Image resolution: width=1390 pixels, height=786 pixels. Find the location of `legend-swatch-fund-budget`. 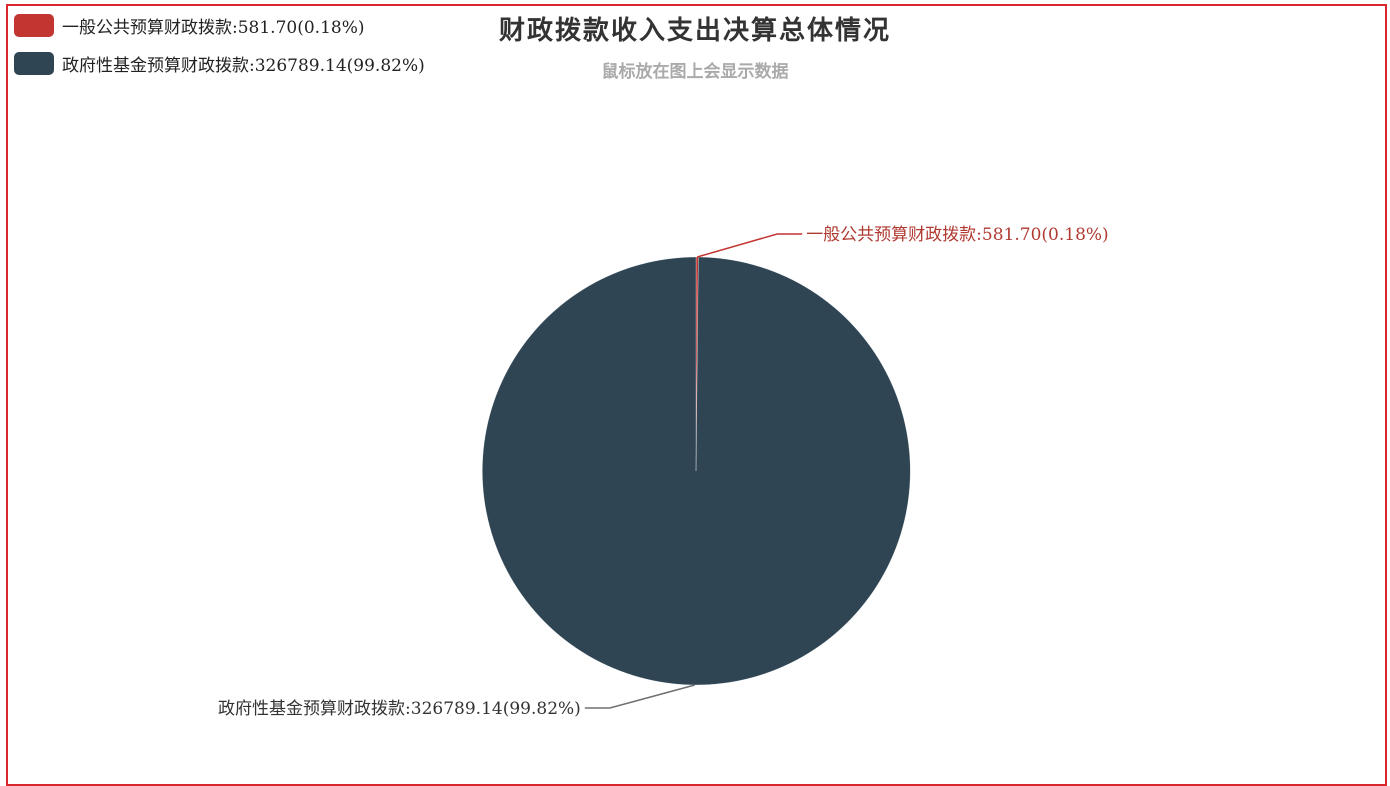

legend-swatch-fund-budget is located at coordinates (34, 63).